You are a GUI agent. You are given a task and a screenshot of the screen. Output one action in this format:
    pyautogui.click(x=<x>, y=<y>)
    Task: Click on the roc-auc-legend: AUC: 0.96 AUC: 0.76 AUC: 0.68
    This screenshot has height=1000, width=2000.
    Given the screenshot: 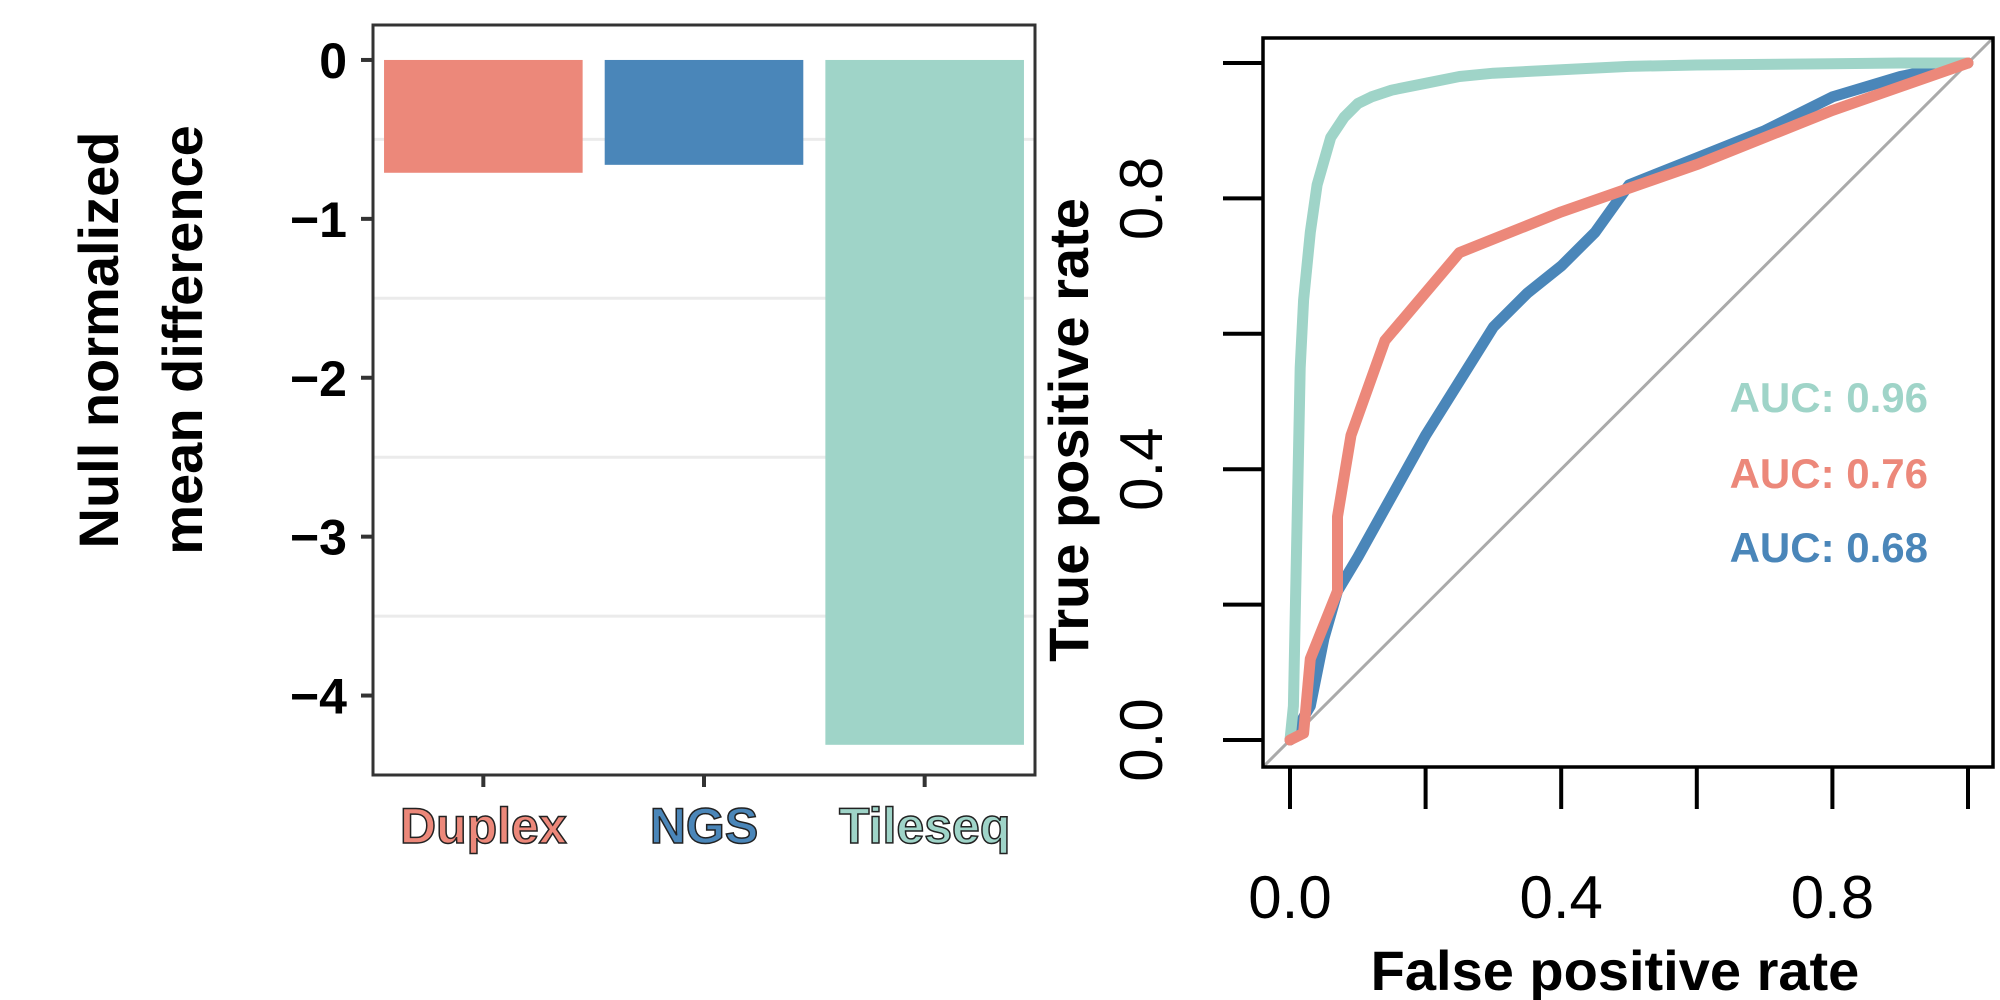 What is the action you would take?
    pyautogui.click(x=1829, y=472)
    